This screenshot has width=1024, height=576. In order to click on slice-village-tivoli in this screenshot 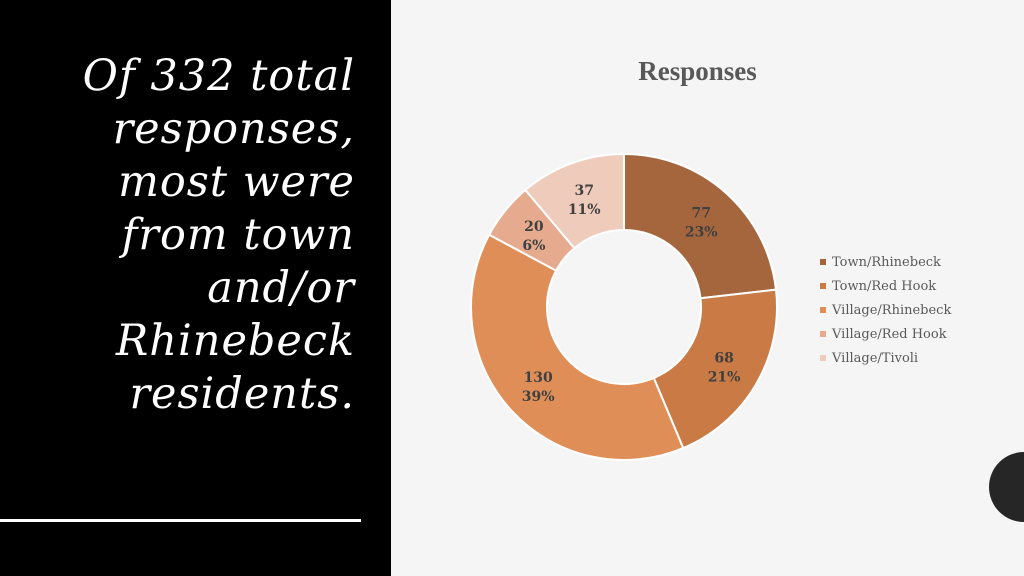, I will do `click(574, 201)`.